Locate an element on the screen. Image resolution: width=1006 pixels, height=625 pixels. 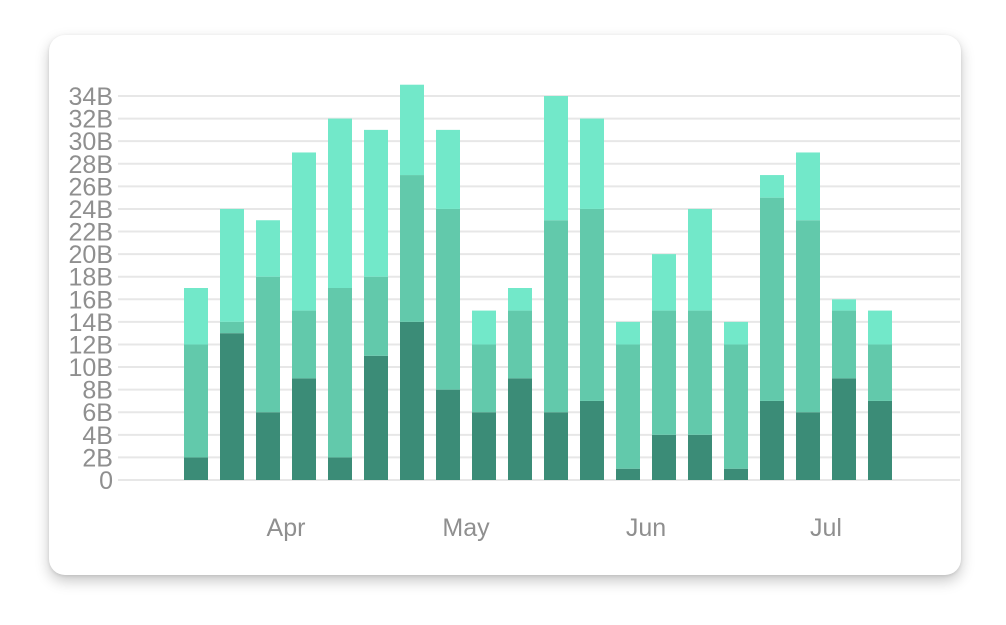
y-tick-label: 26B is located at coordinates (91, 187).